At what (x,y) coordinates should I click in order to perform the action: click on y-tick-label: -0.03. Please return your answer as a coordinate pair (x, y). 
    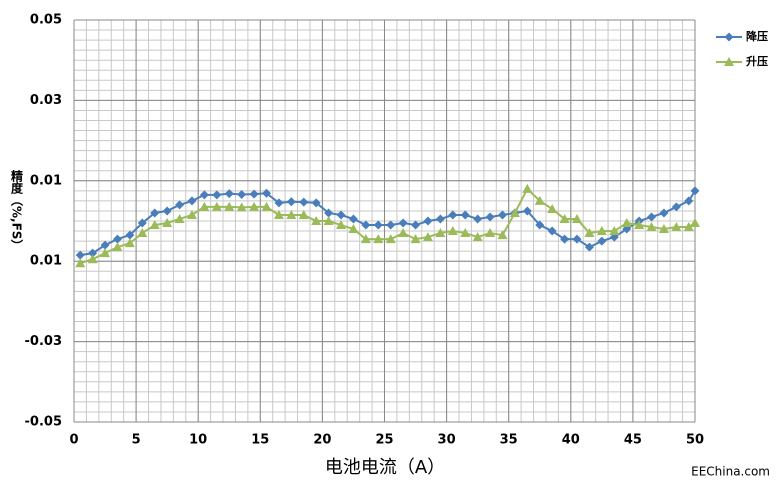
    Looking at the image, I should click on (43, 341).